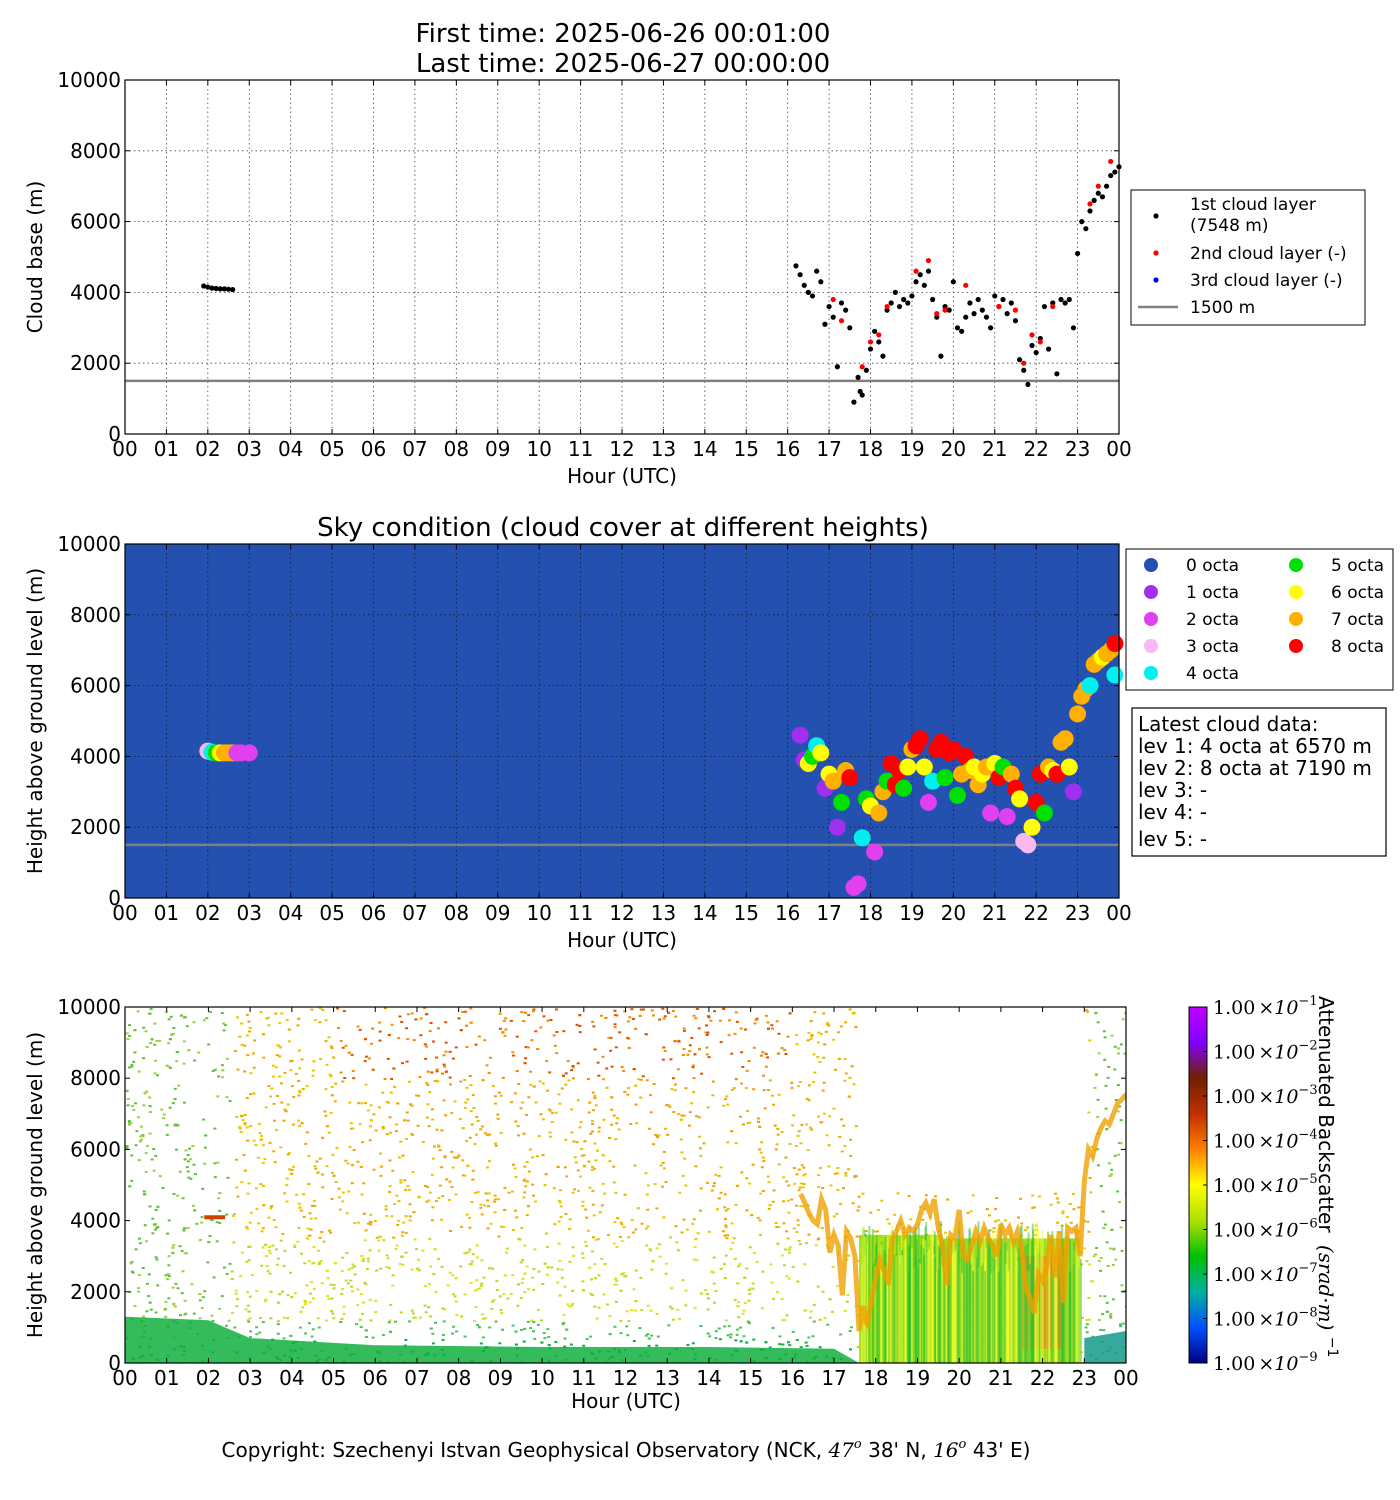 The width and height of the screenshot is (1400, 1500). I want to click on legend-layer3-label: 3rd cloud layer (-), so click(1266, 281).